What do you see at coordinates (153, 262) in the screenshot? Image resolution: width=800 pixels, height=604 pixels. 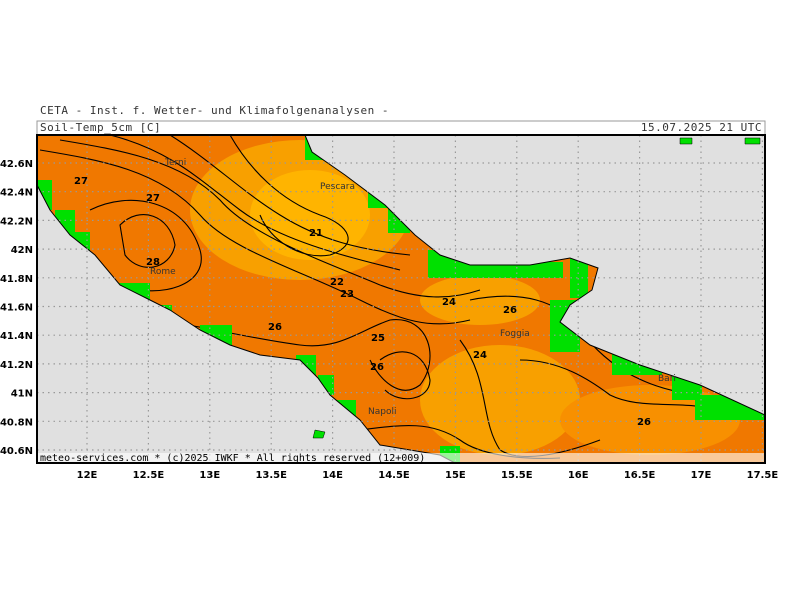 I see `contour-label: 28` at bounding box center [153, 262].